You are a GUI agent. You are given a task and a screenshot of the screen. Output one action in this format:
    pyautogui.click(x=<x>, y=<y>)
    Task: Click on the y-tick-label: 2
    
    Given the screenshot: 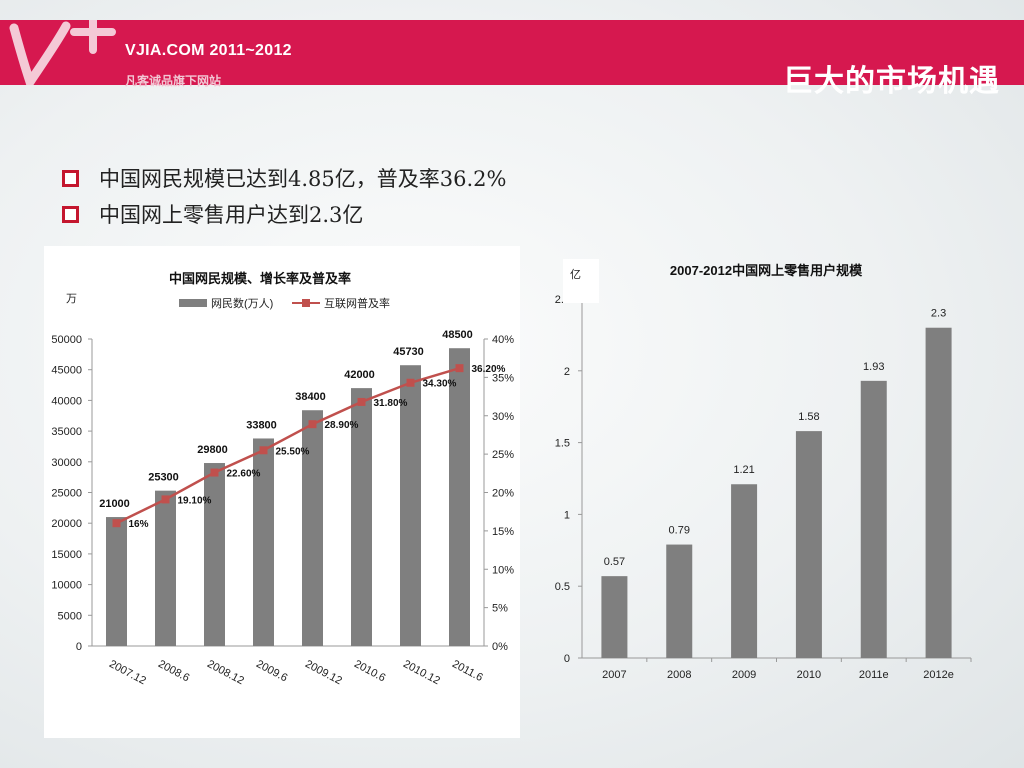 What is the action you would take?
    pyautogui.click(x=567, y=372)
    